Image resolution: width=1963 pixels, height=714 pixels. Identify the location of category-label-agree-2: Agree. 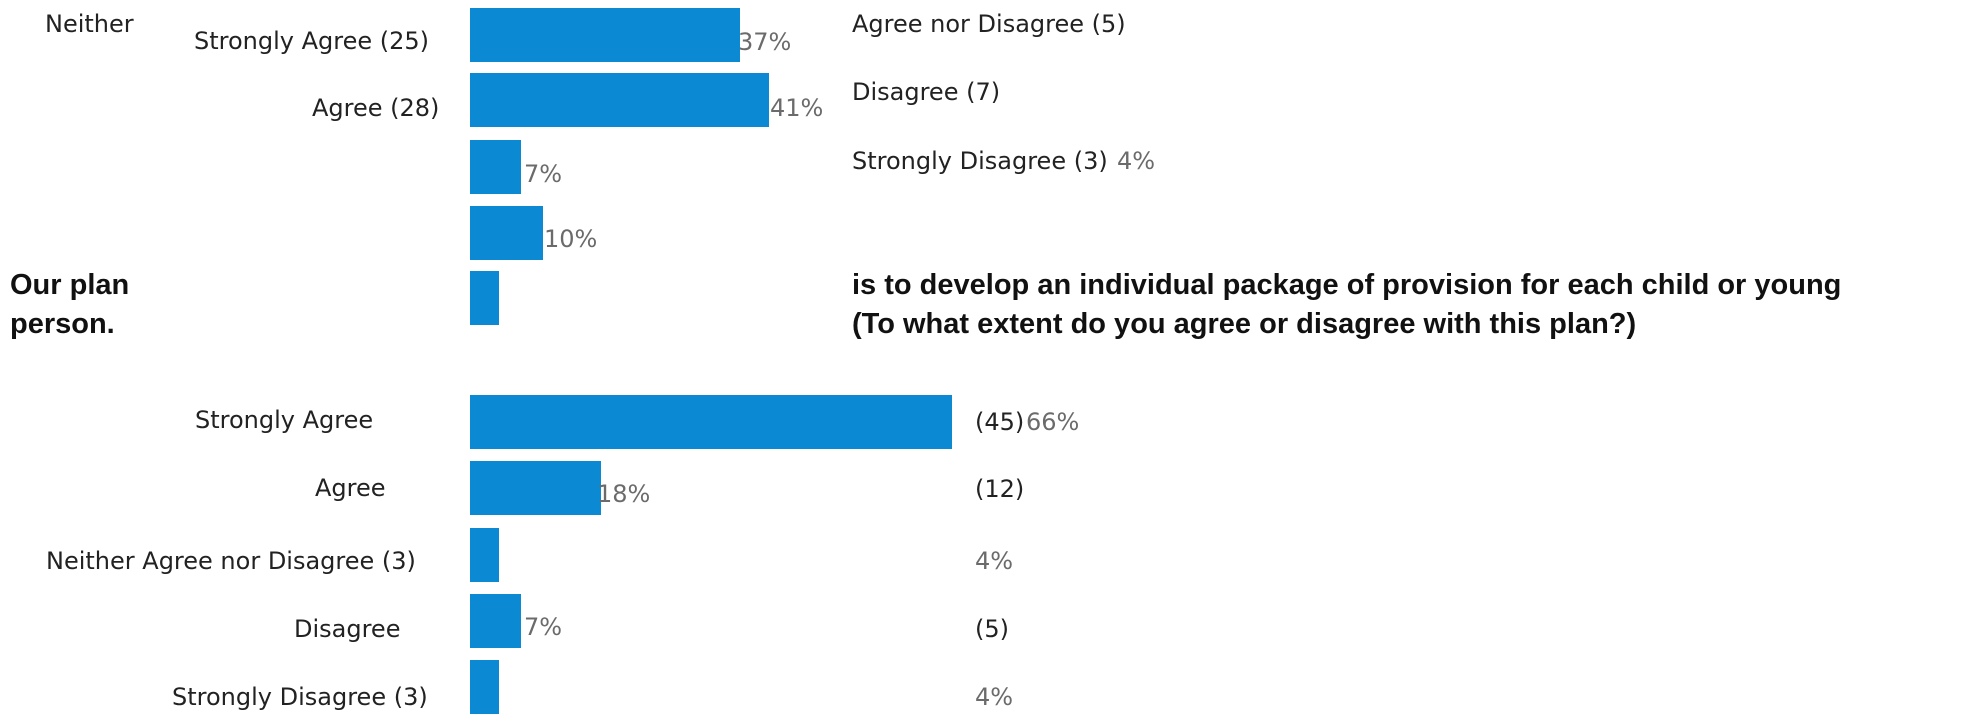
(350, 488).